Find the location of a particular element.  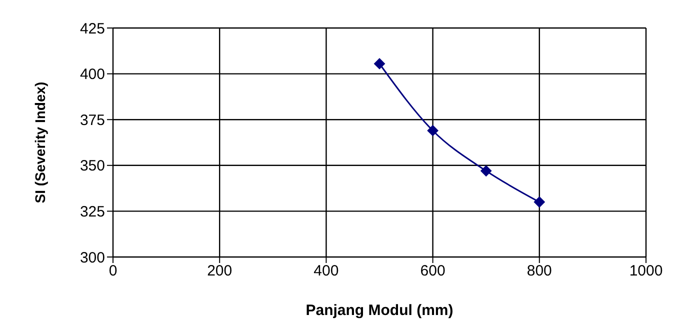

y-tick-label: 325 is located at coordinates (92, 212).